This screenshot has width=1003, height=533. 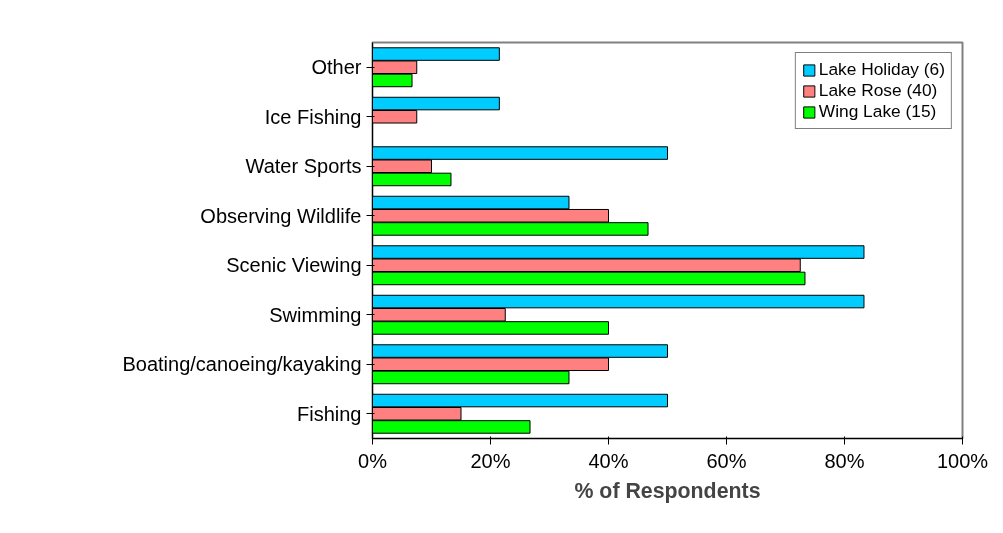 I want to click on x-tick-label: 0%, so click(x=373, y=460).